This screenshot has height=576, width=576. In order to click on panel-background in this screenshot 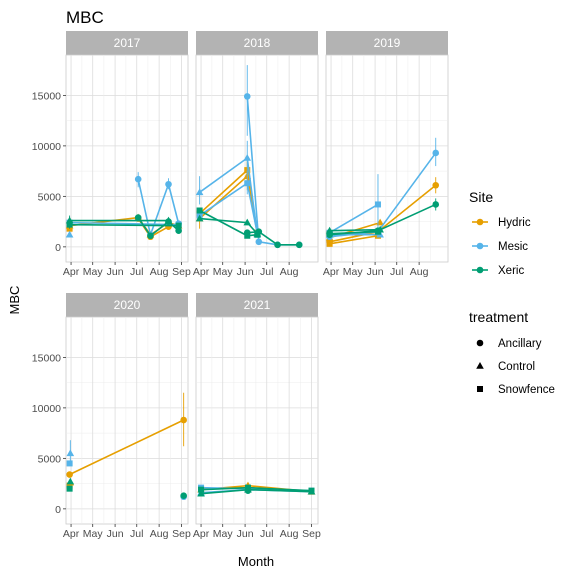, I will do `click(127, 158)`.